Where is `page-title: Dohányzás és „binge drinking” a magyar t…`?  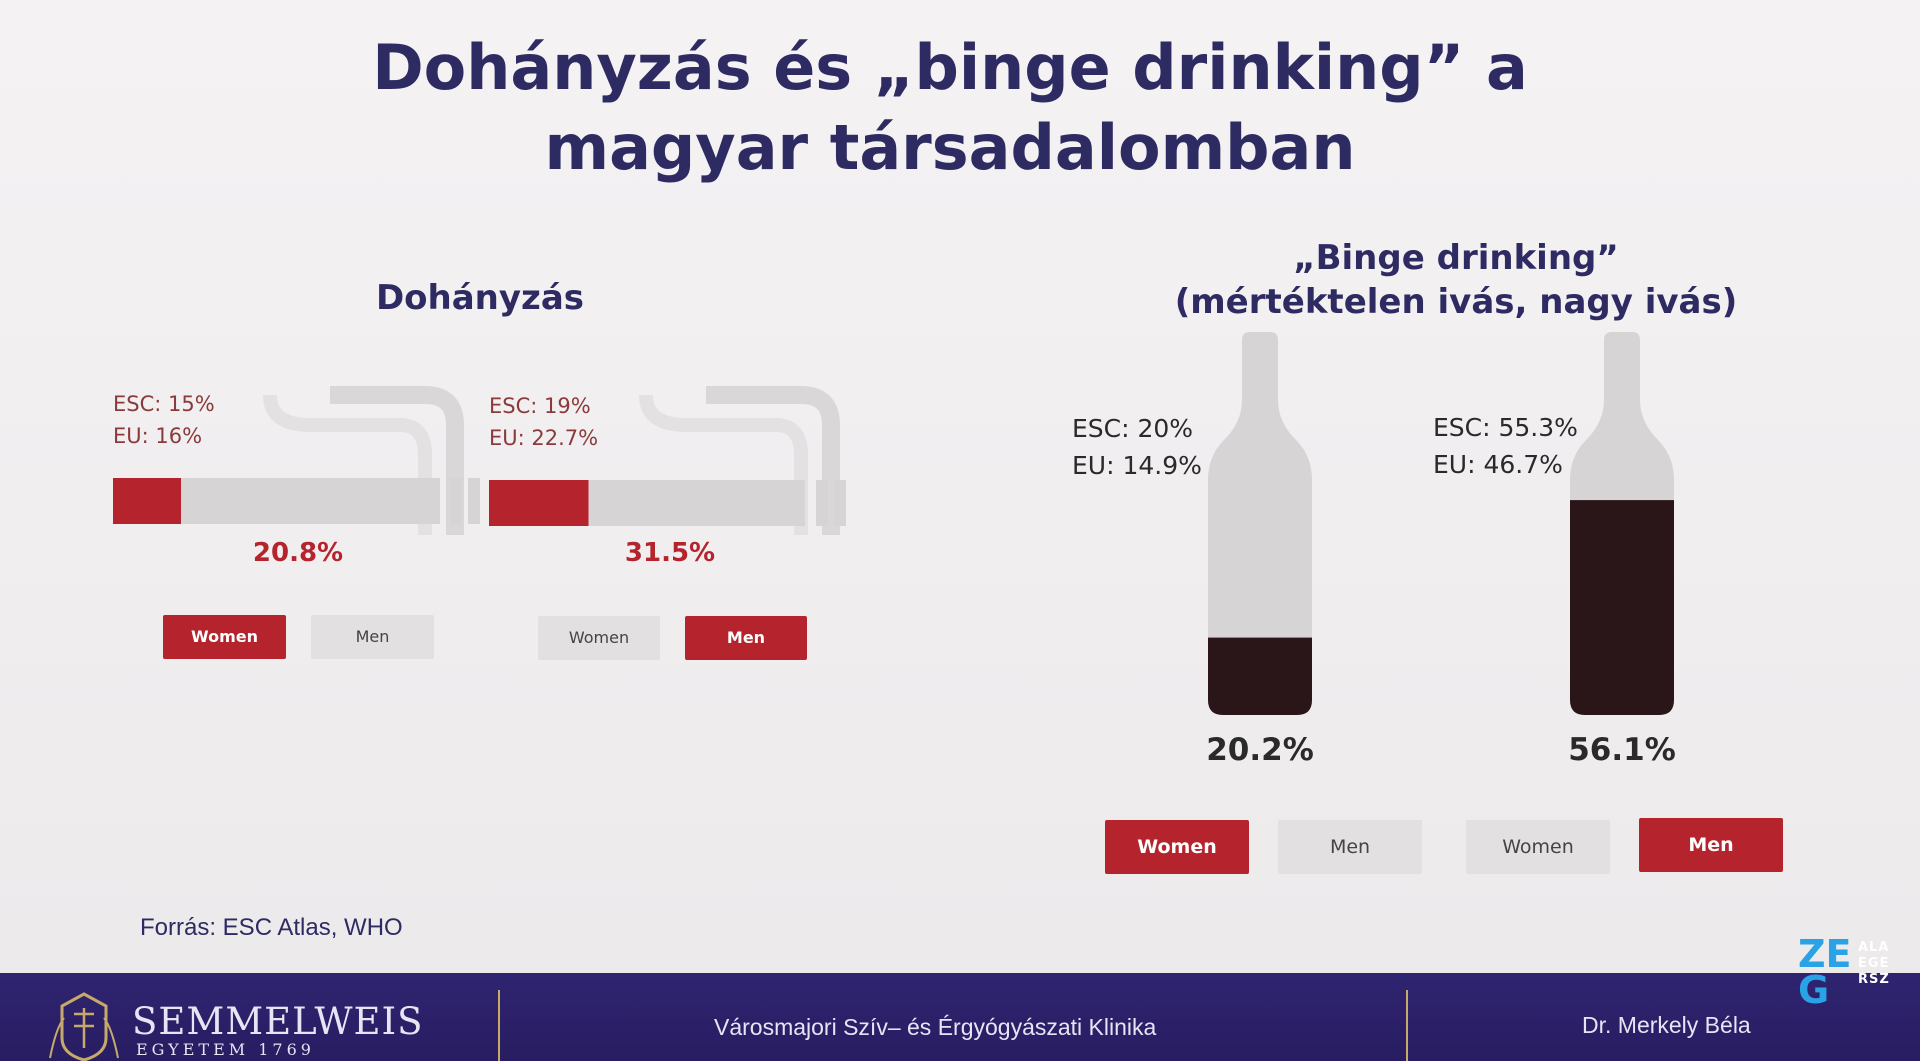 page-title: Dohányzás és „binge drinking” a magyar t… is located at coordinates (950, 107).